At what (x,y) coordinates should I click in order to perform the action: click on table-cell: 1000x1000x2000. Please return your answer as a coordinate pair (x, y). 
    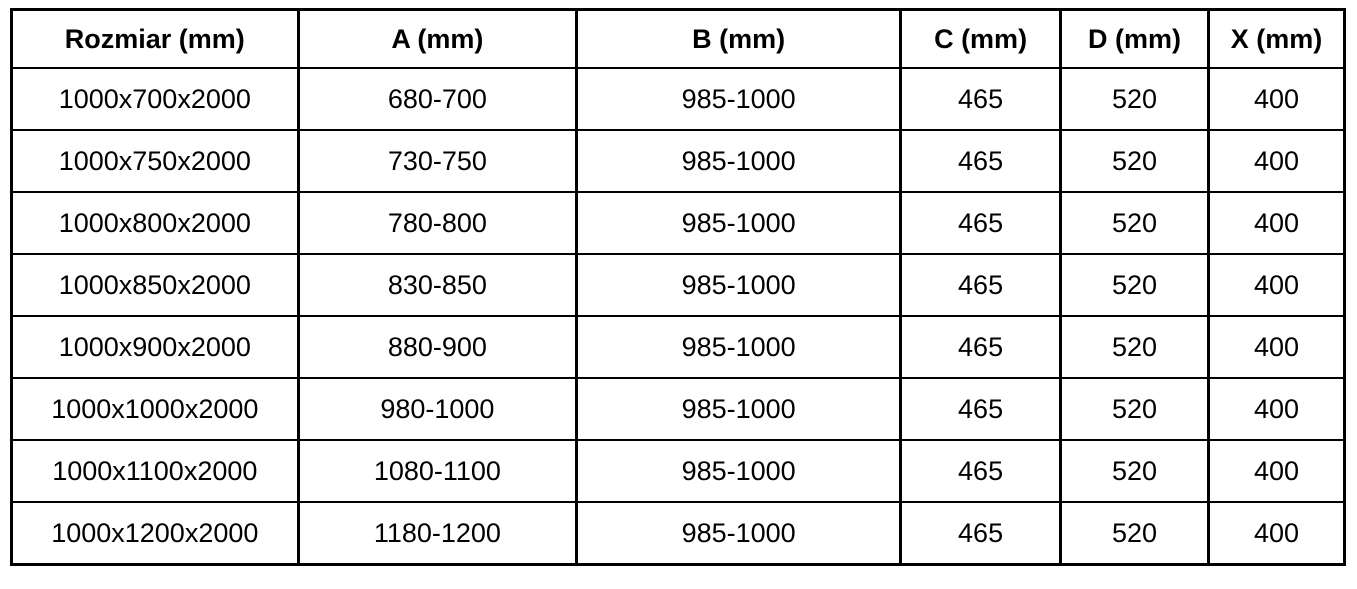
    Looking at the image, I should click on (155, 409).